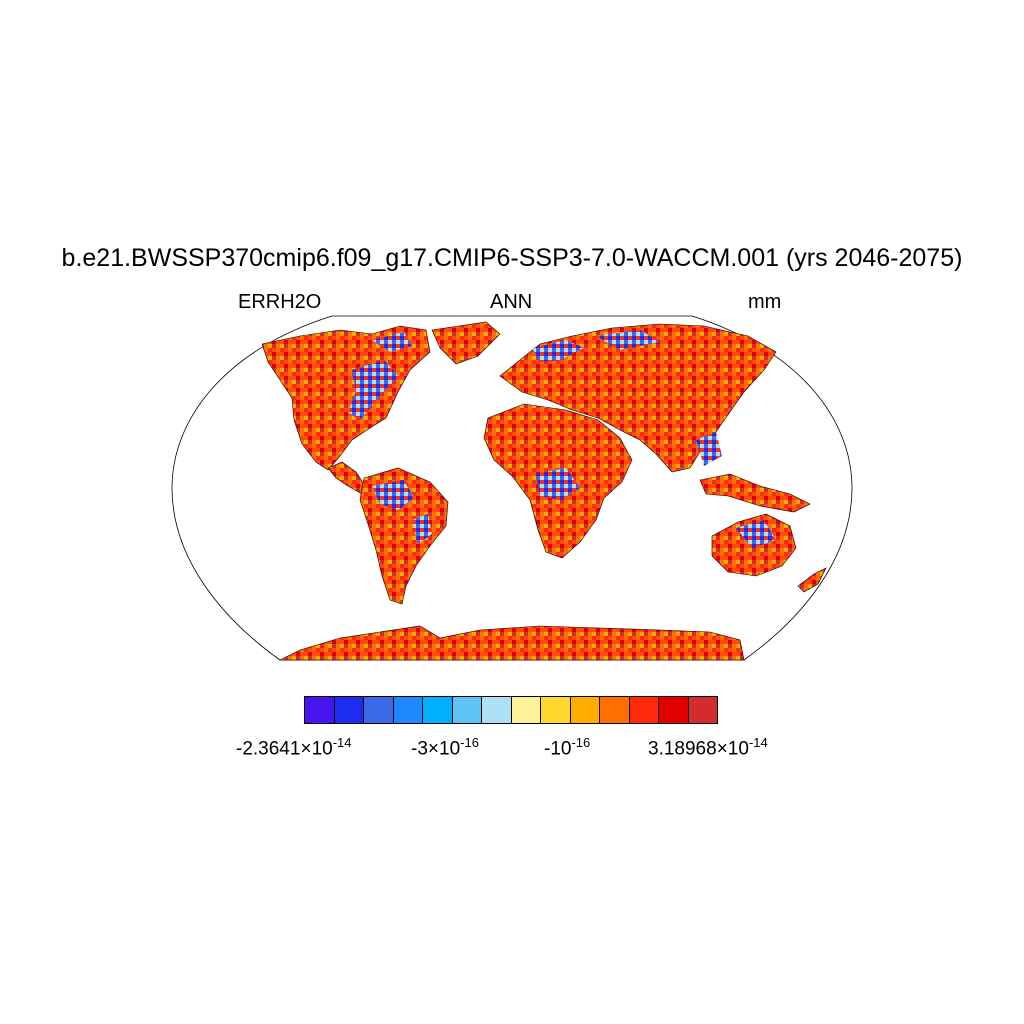  I want to click on colorbar-label-2: -3×10⁻¹⁶, so click(445, 747).